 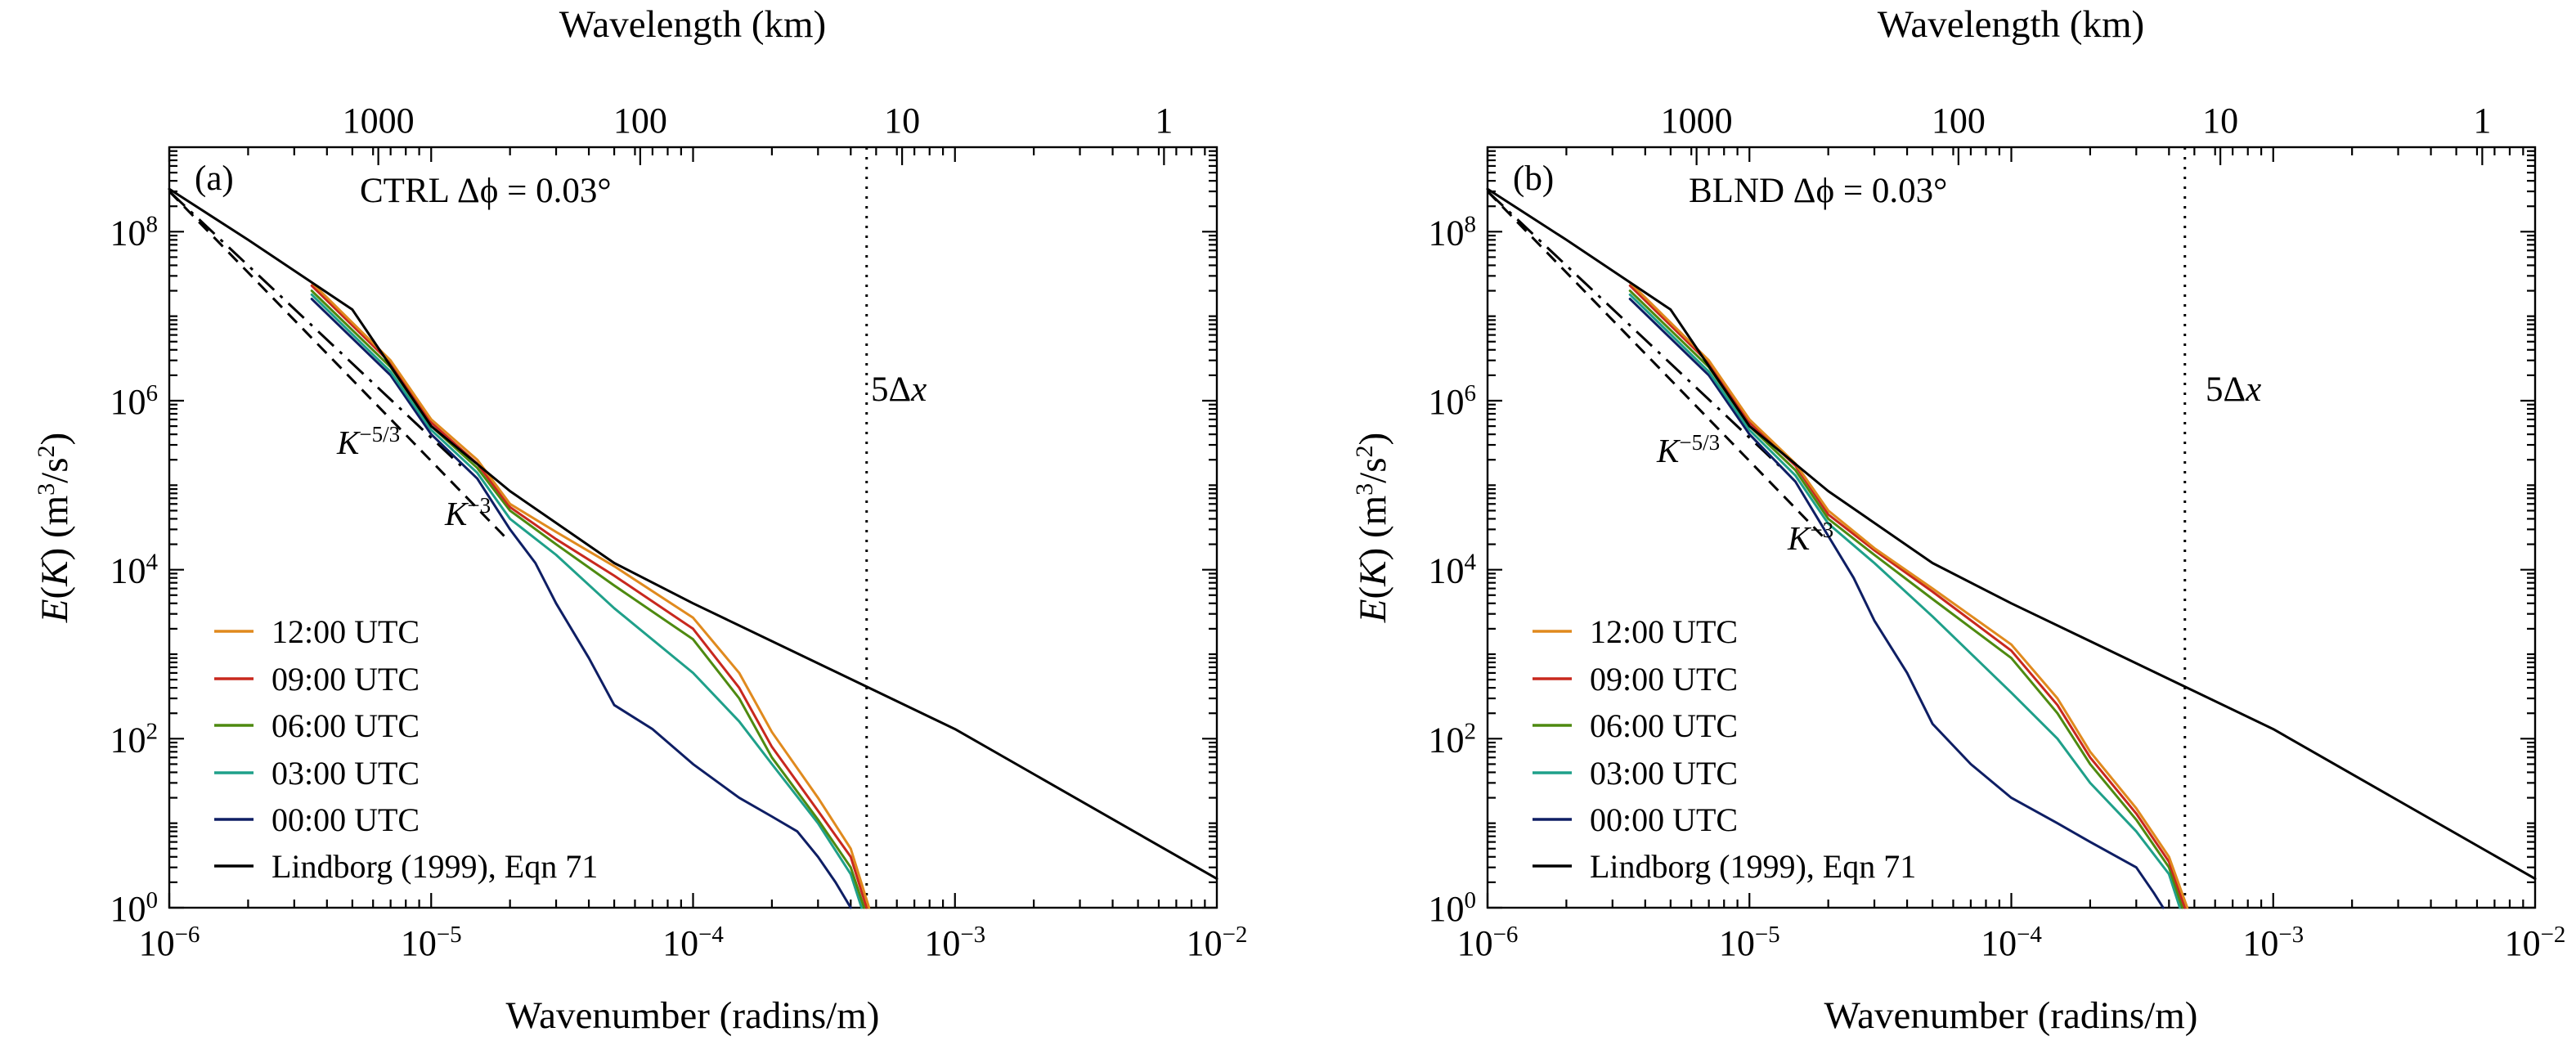 I want to click on run-annotation: BLND Δϕ = 0.03°, so click(x=1818, y=191).